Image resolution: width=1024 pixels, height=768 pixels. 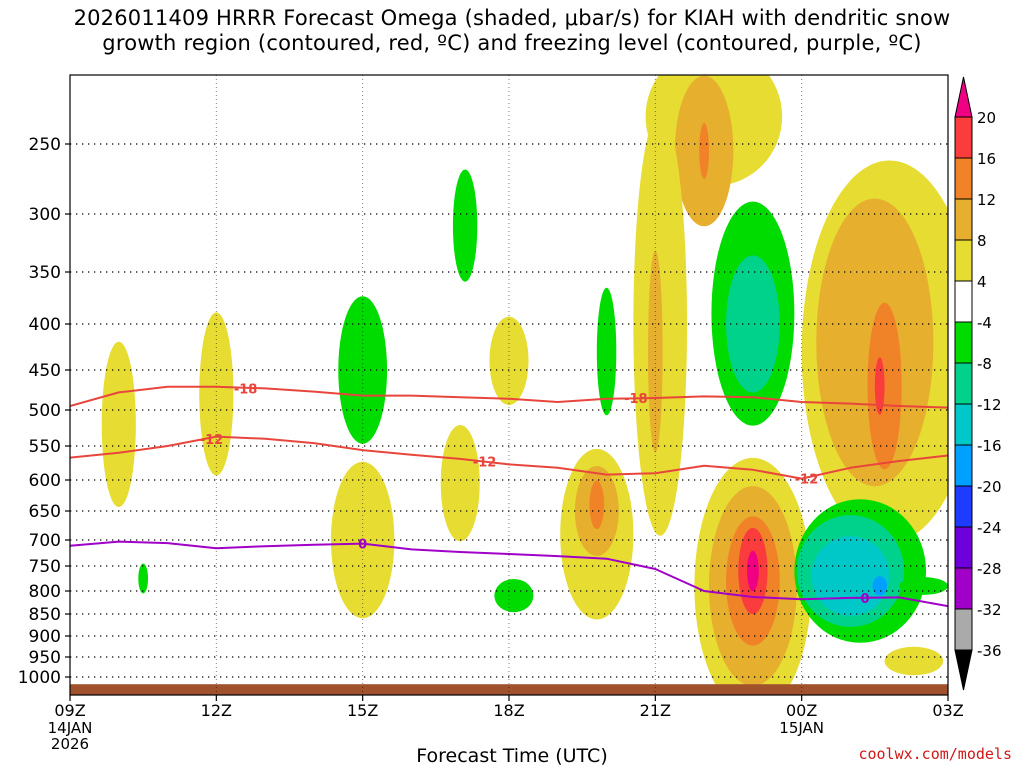 What do you see at coordinates (989, 446) in the screenshot?
I see `colorbar-label--16: -16` at bounding box center [989, 446].